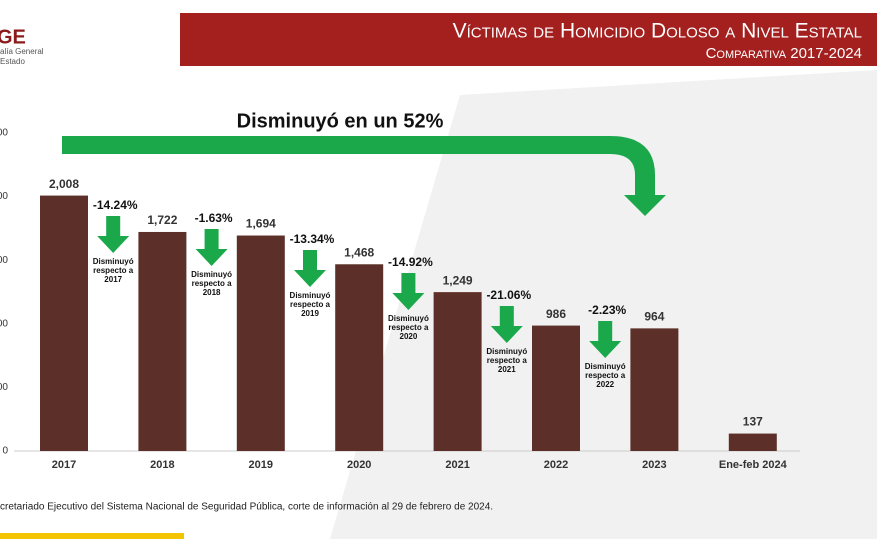 The height and width of the screenshot is (539, 877). What do you see at coordinates (364, 176) in the screenshot?
I see `decrease-arrow` at bounding box center [364, 176].